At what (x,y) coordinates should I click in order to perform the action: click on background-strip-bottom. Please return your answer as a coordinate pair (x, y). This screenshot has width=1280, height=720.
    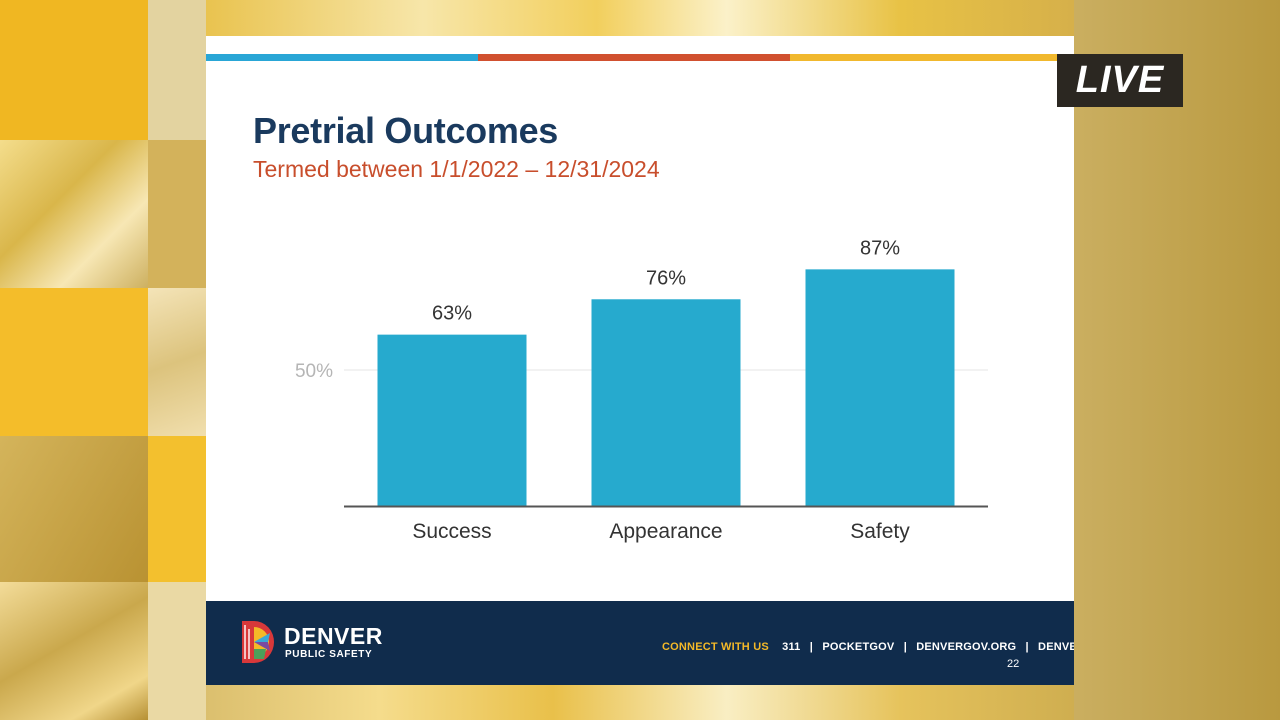
    Looking at the image, I should click on (640, 702).